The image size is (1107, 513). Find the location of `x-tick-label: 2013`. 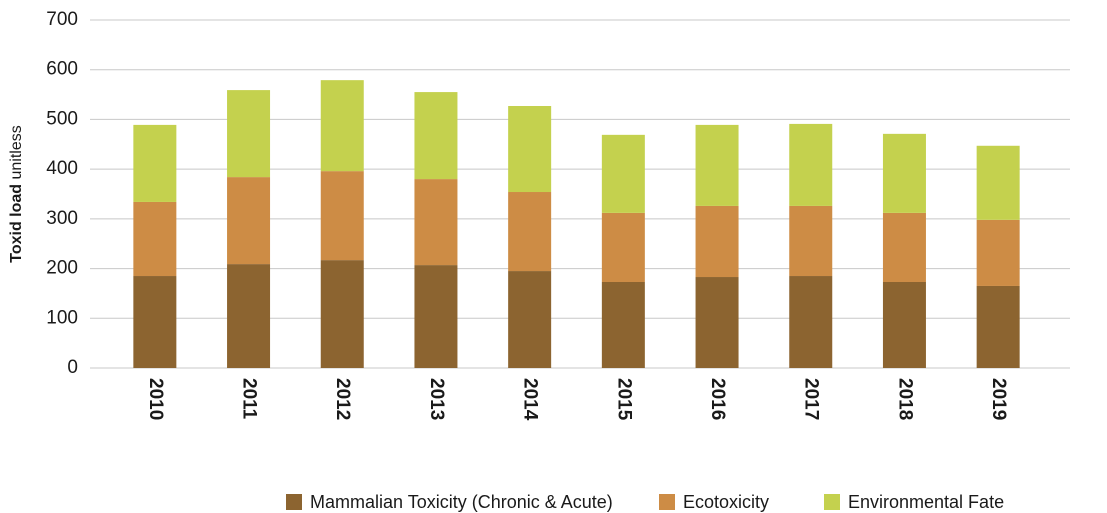

x-tick-label: 2013 is located at coordinates (436, 399).